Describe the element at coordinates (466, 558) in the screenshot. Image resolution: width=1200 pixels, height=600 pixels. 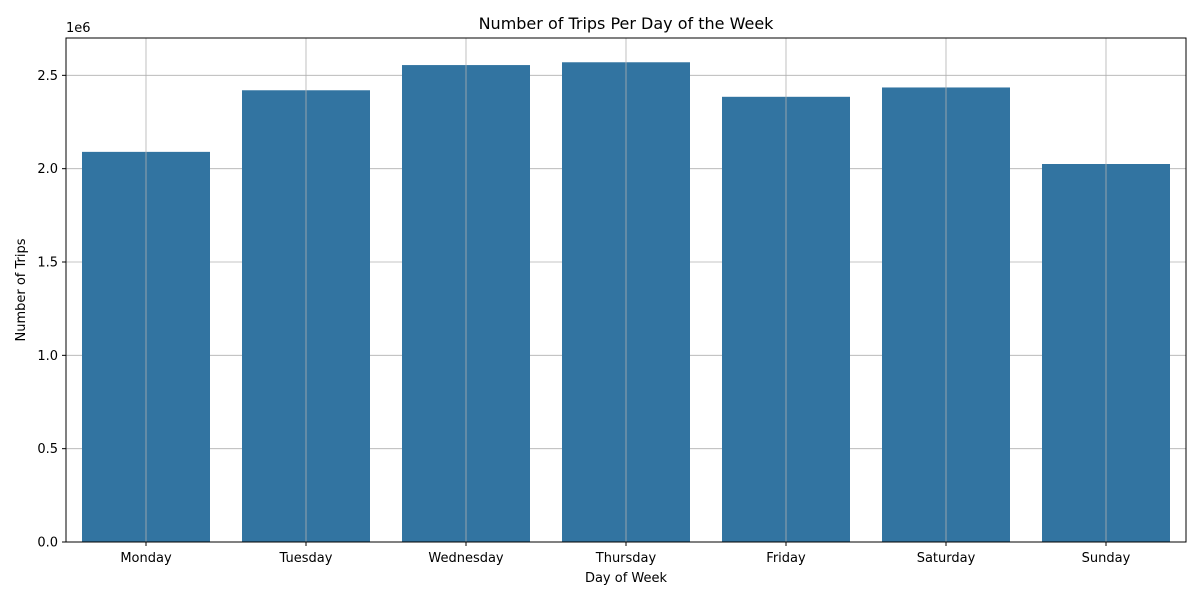
I see `x-tick-label: Wednesday` at that location.